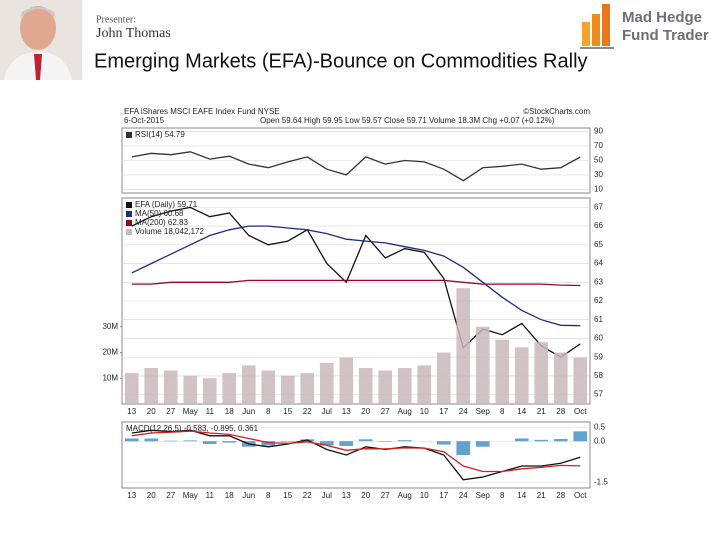 The image size is (720, 545). I want to click on y-tick-label: 59, so click(598, 356).